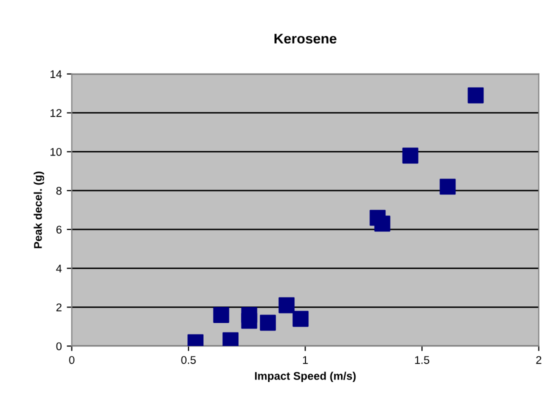  I want to click on y-tick-label: 8, so click(59, 190).